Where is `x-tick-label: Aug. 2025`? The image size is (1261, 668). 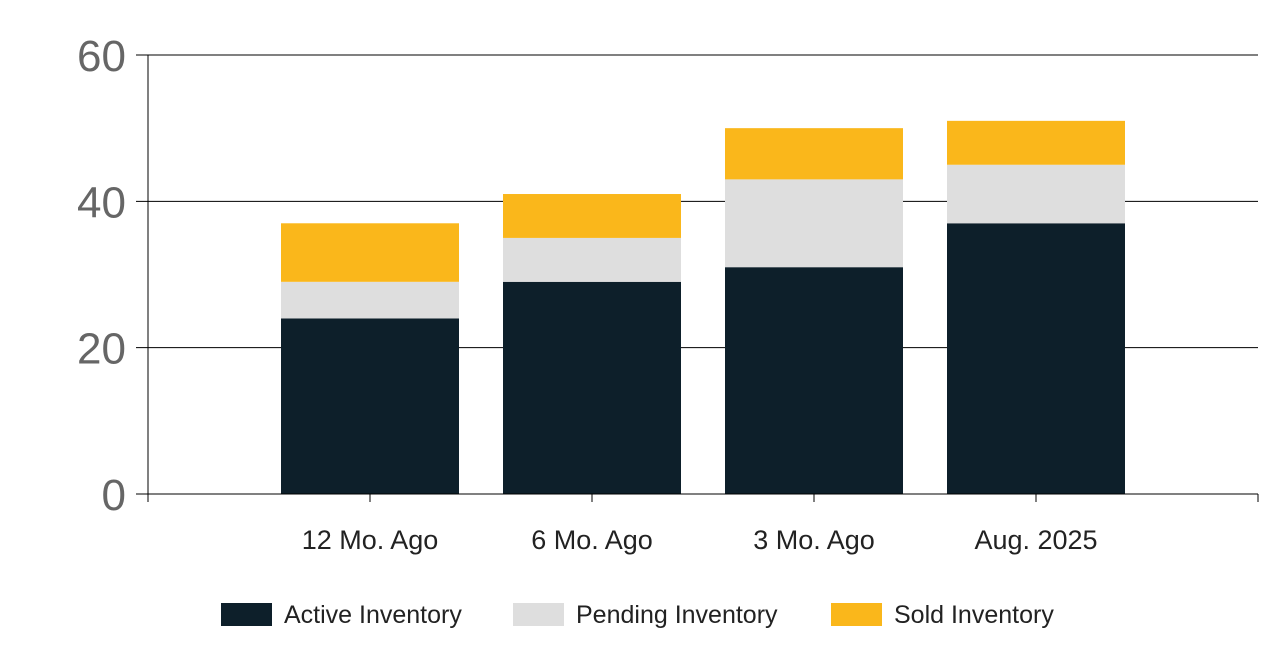
x-tick-label: Aug. 2025 is located at coordinates (1035, 540).